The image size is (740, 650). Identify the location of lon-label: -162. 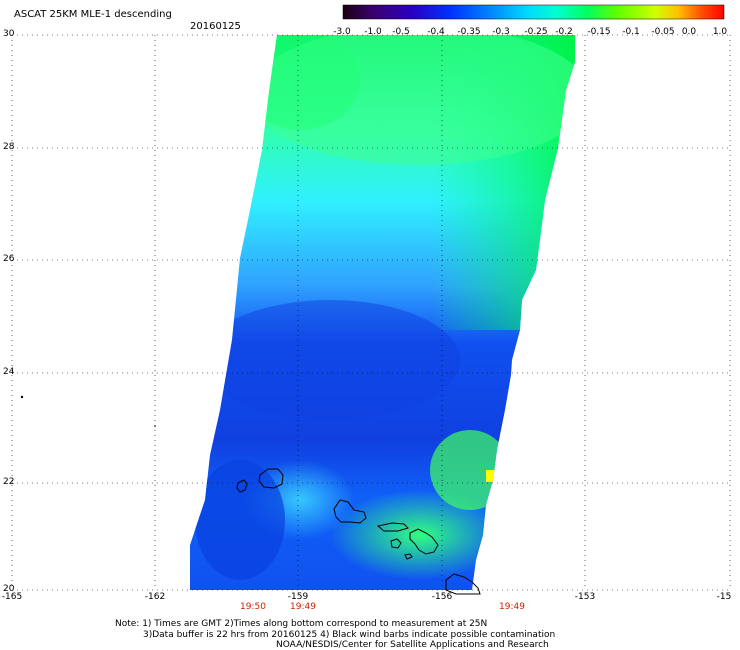
(155, 597).